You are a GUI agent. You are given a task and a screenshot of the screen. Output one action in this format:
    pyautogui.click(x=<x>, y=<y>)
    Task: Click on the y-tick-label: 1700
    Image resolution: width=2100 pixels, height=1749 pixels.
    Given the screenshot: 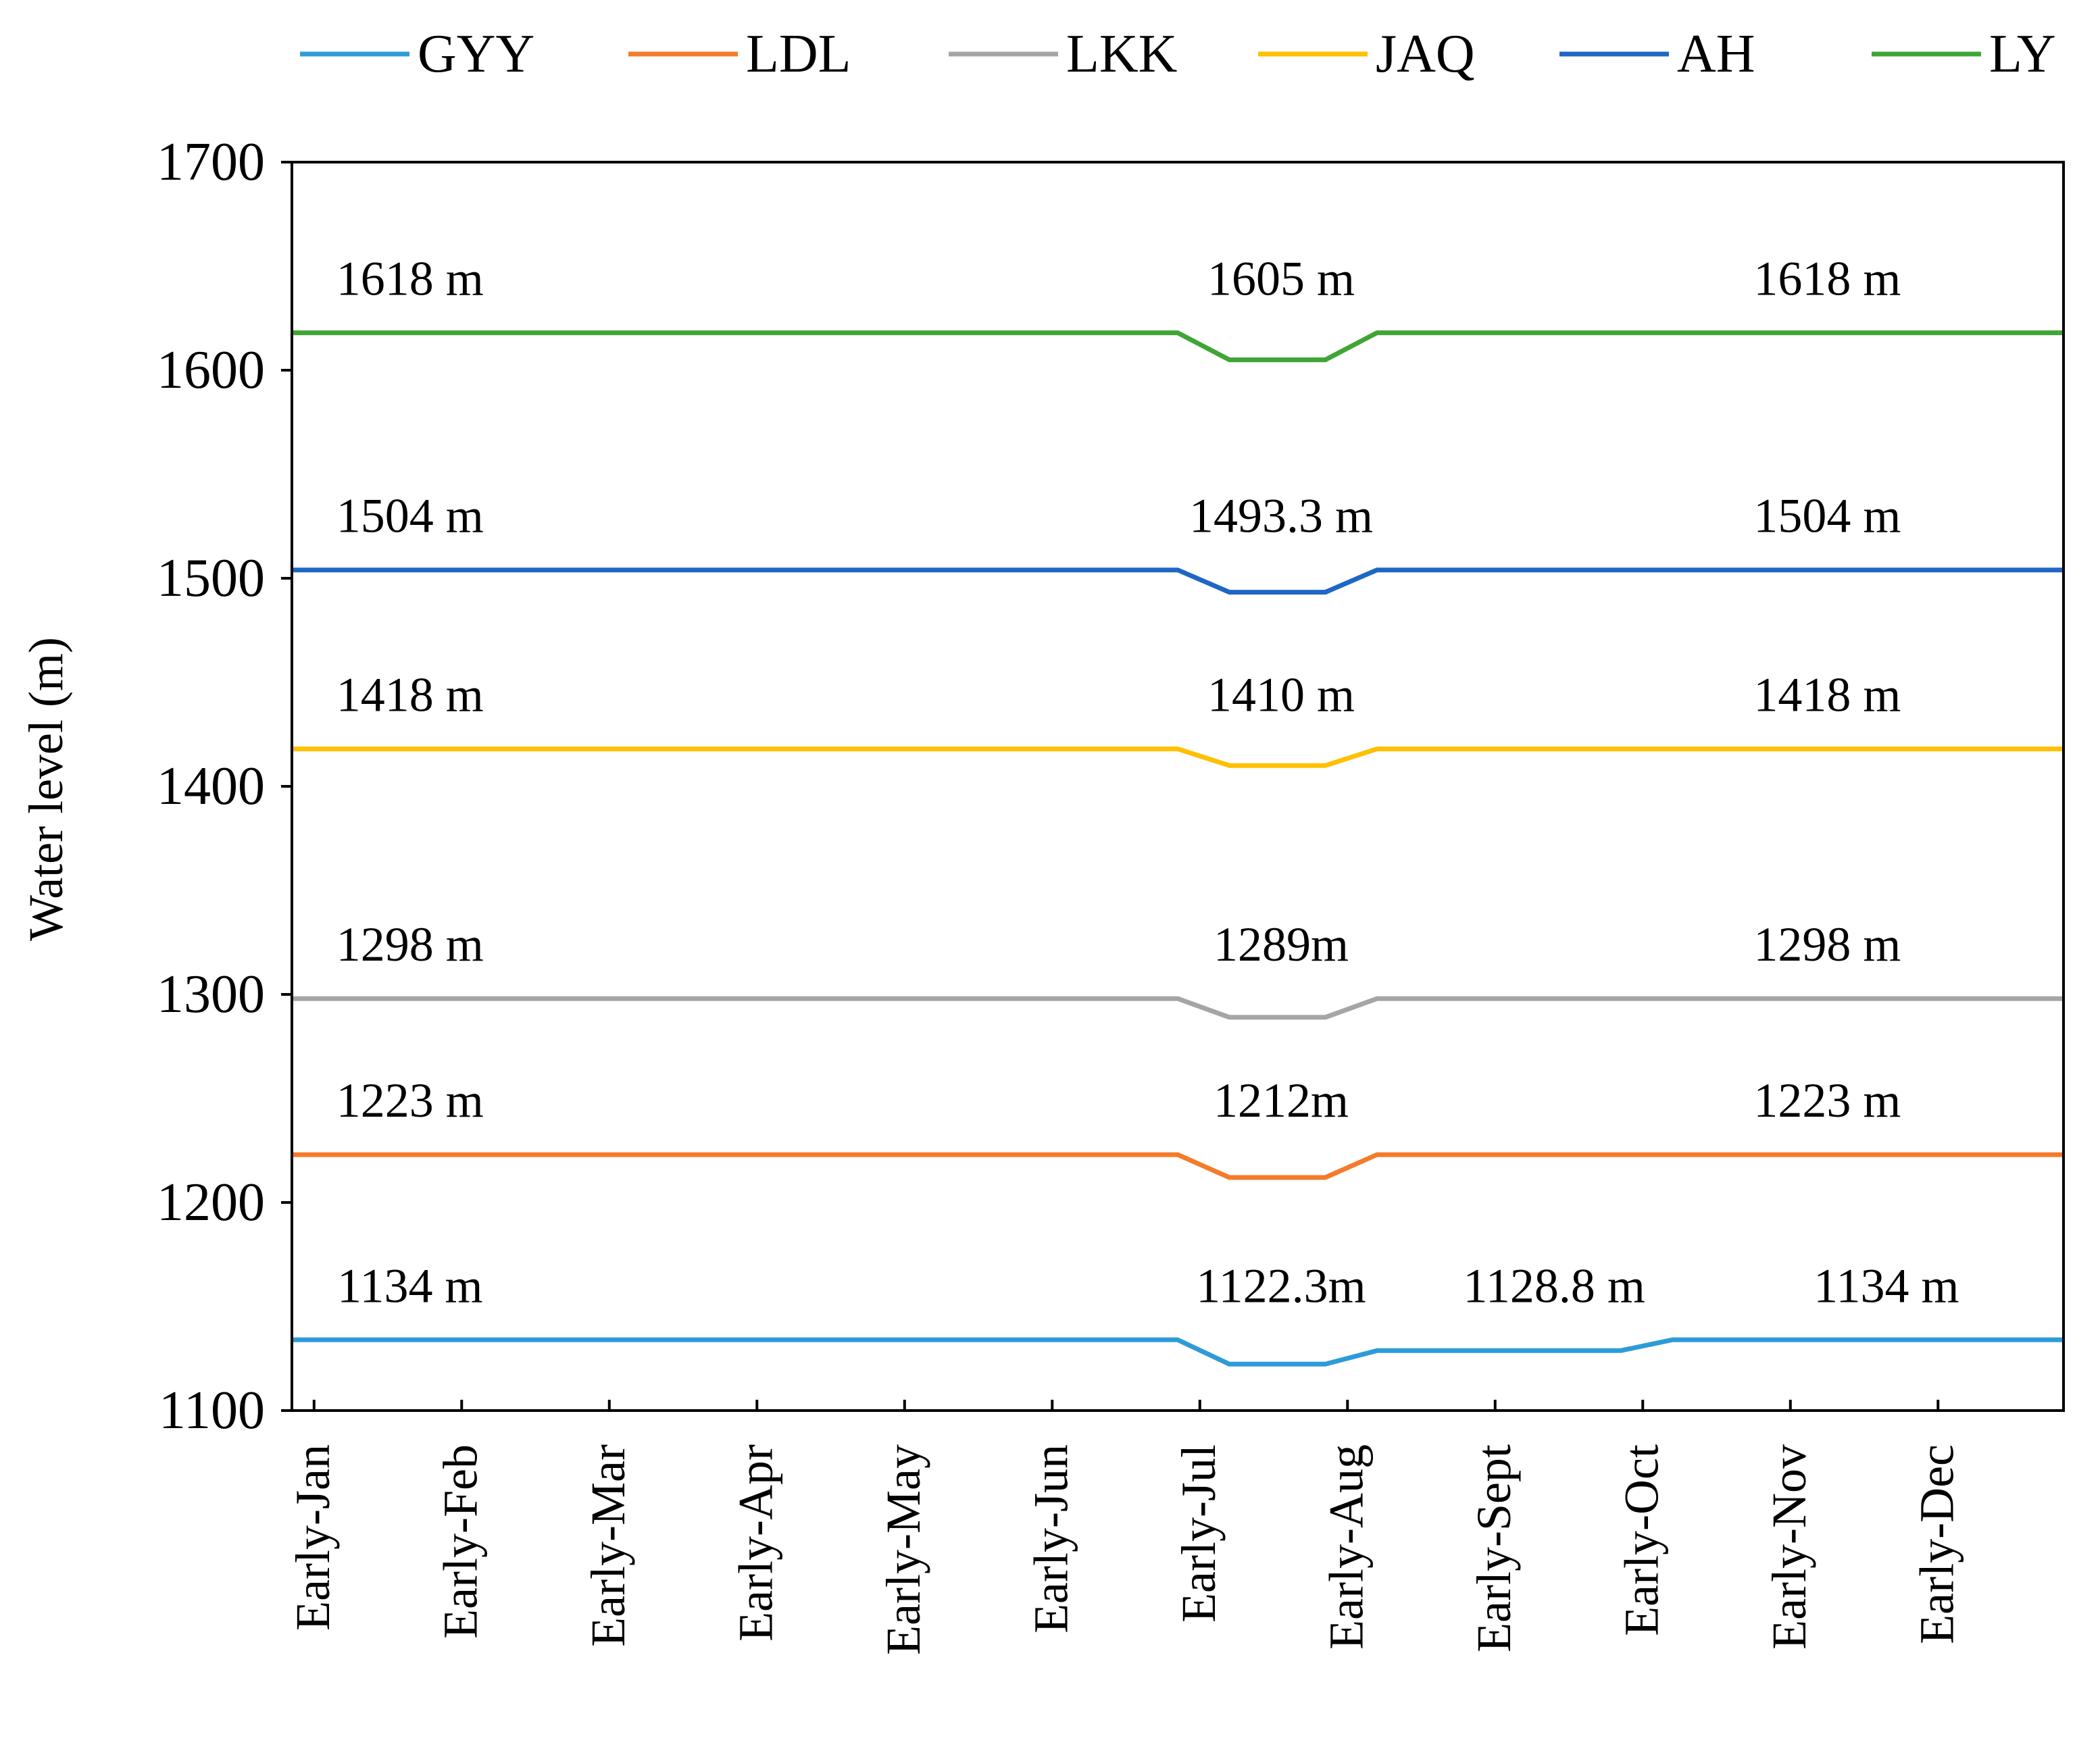 What is the action you would take?
    pyautogui.click(x=211, y=162)
    